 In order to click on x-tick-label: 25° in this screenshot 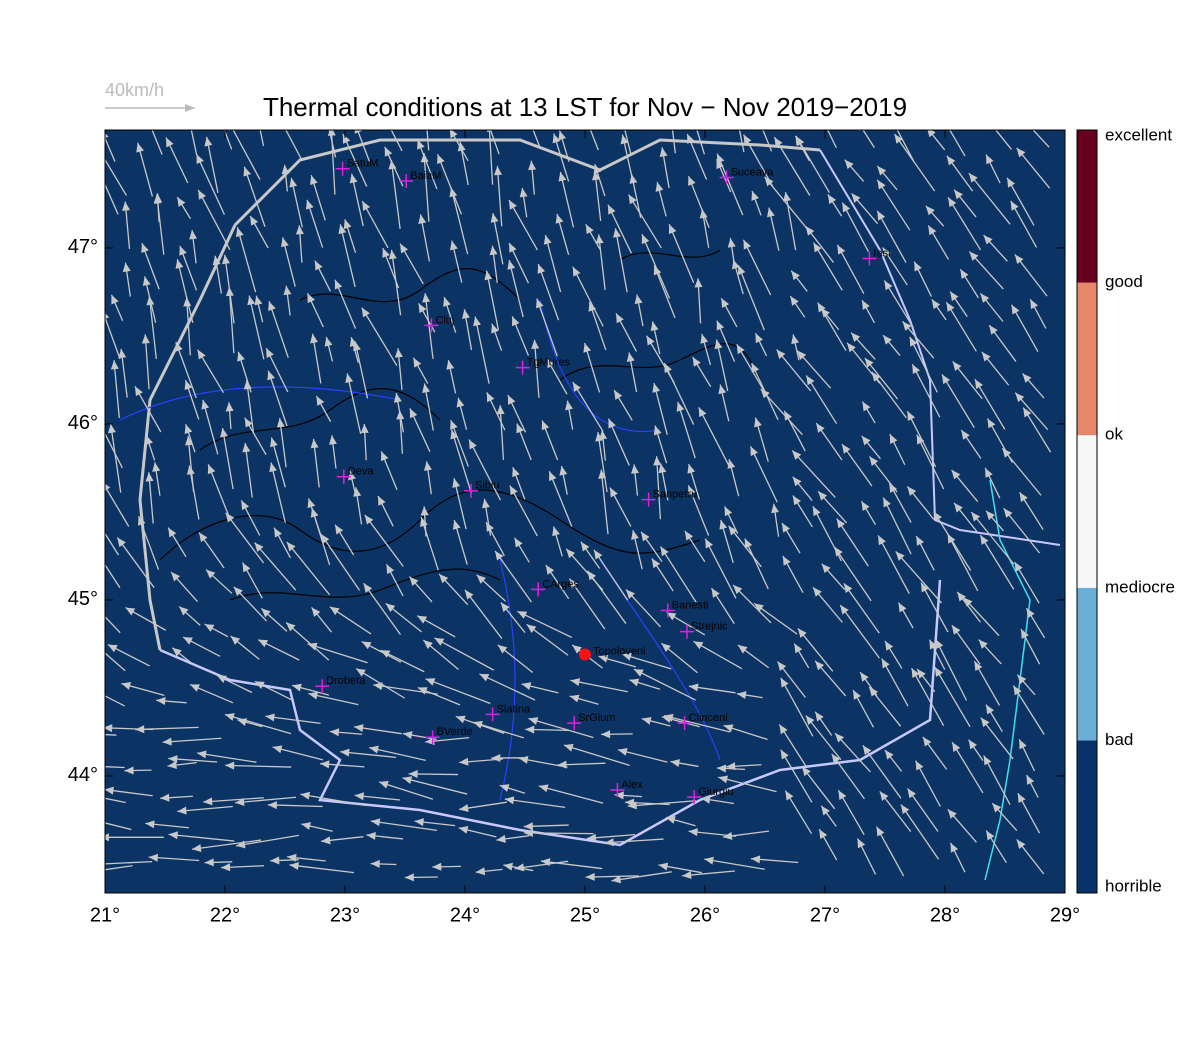, I will do `click(585, 915)`.